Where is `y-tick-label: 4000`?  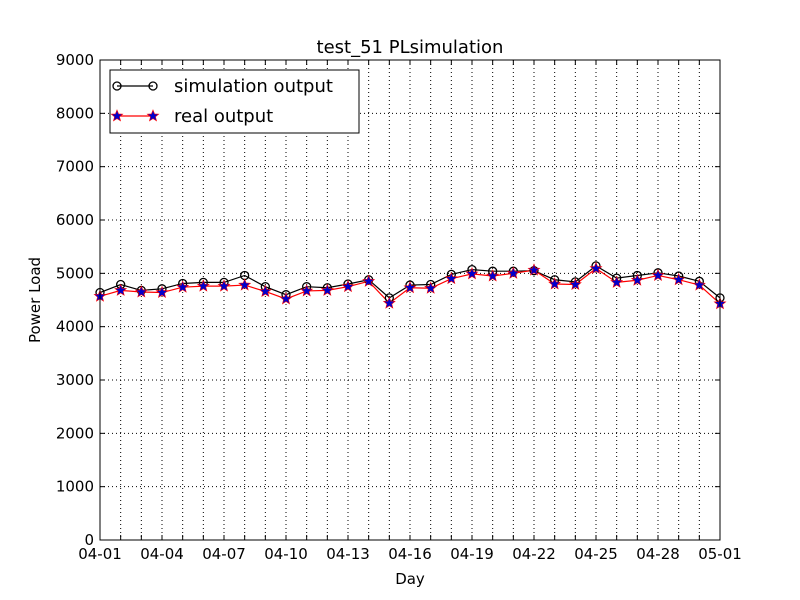 y-tick-label: 4000 is located at coordinates (75, 327).